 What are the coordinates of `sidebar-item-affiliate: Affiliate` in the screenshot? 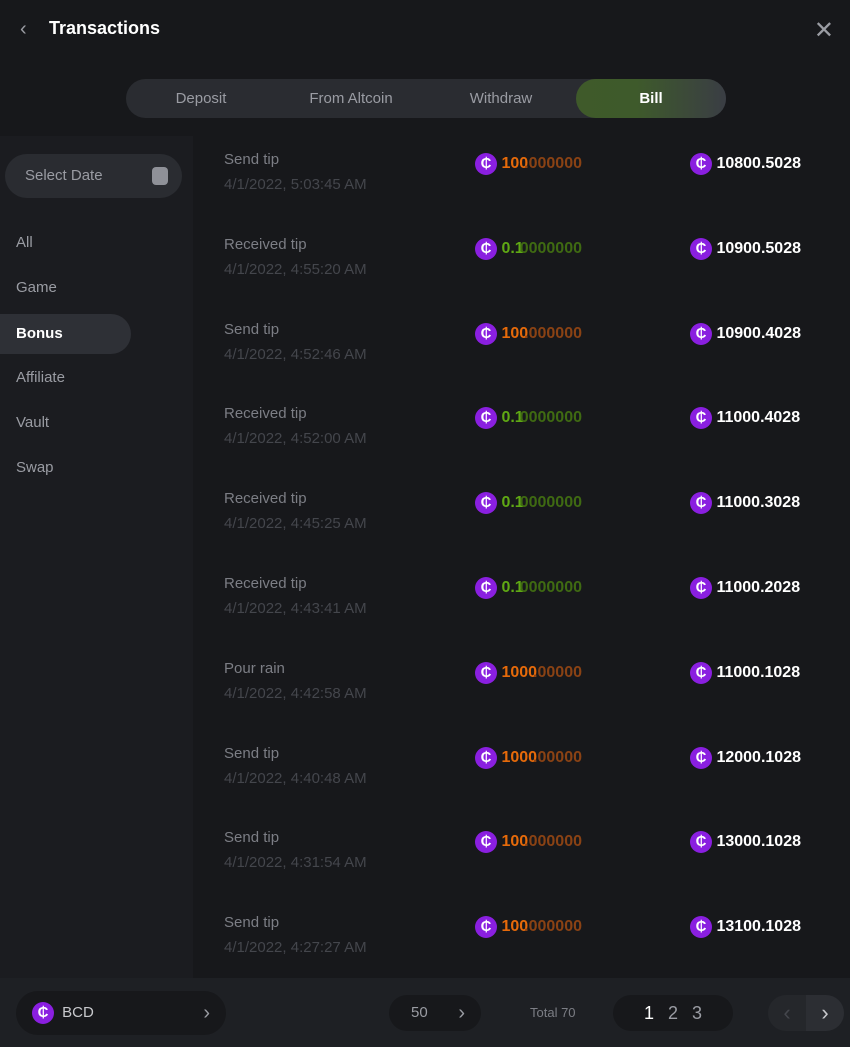 It's located at (40, 377).